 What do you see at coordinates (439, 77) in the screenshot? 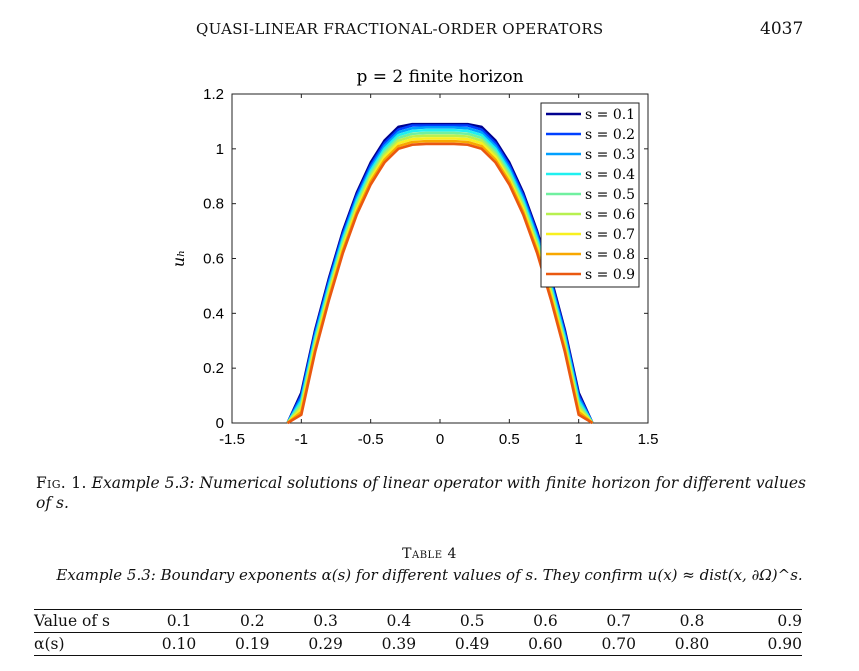
I see `chart-title: p = 2 finite horizon` at bounding box center [439, 77].